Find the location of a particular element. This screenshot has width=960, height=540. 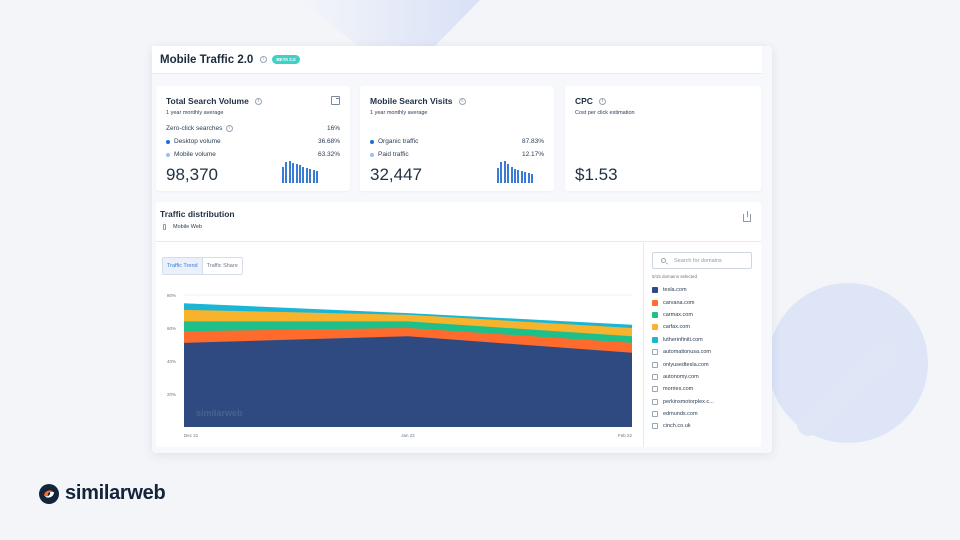

y-tick-label: 40% is located at coordinates (171, 361).